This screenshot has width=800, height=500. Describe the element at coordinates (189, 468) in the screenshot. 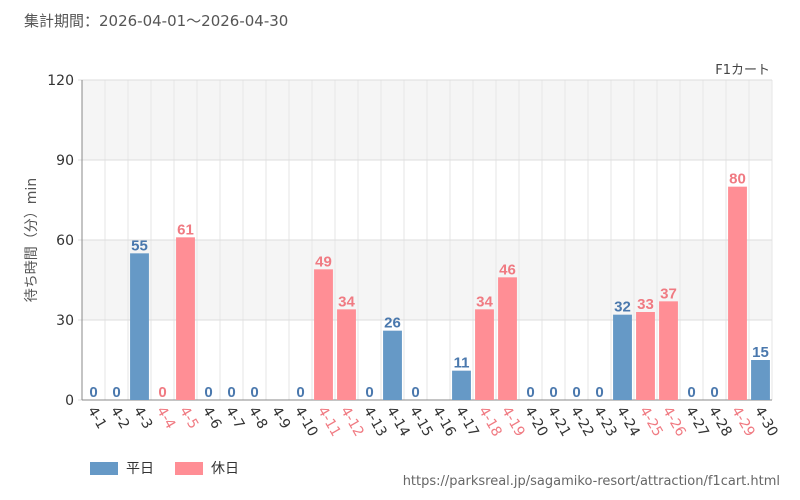

I see `legend-holiday-swatch` at that location.